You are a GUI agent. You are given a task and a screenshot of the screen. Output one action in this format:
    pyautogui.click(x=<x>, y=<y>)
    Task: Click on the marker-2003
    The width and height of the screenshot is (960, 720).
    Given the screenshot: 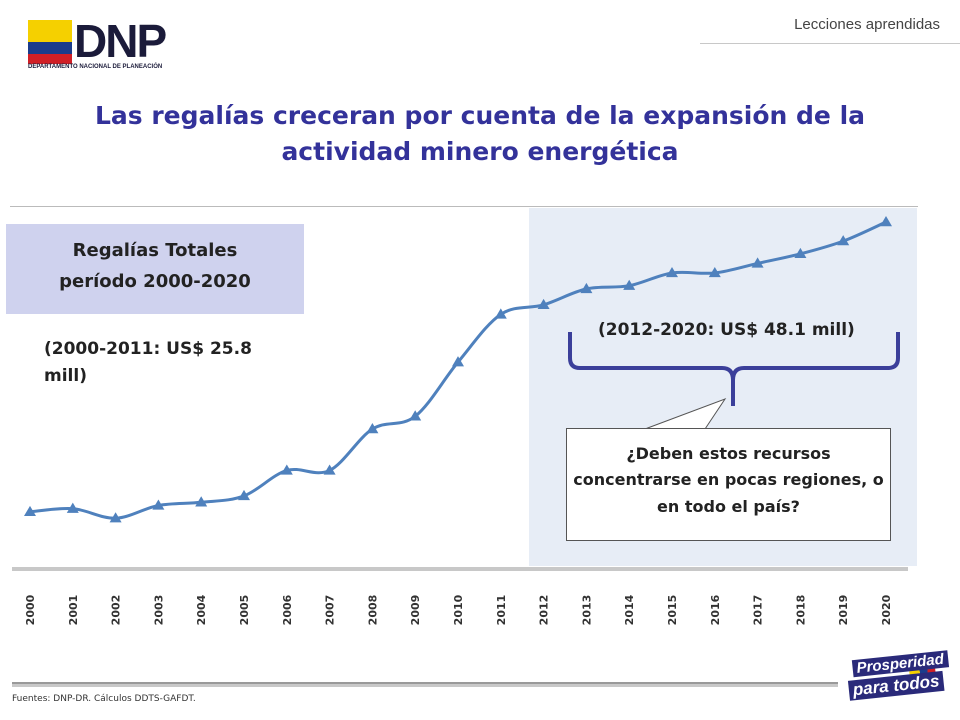 What is the action you would take?
    pyautogui.click(x=158, y=504)
    